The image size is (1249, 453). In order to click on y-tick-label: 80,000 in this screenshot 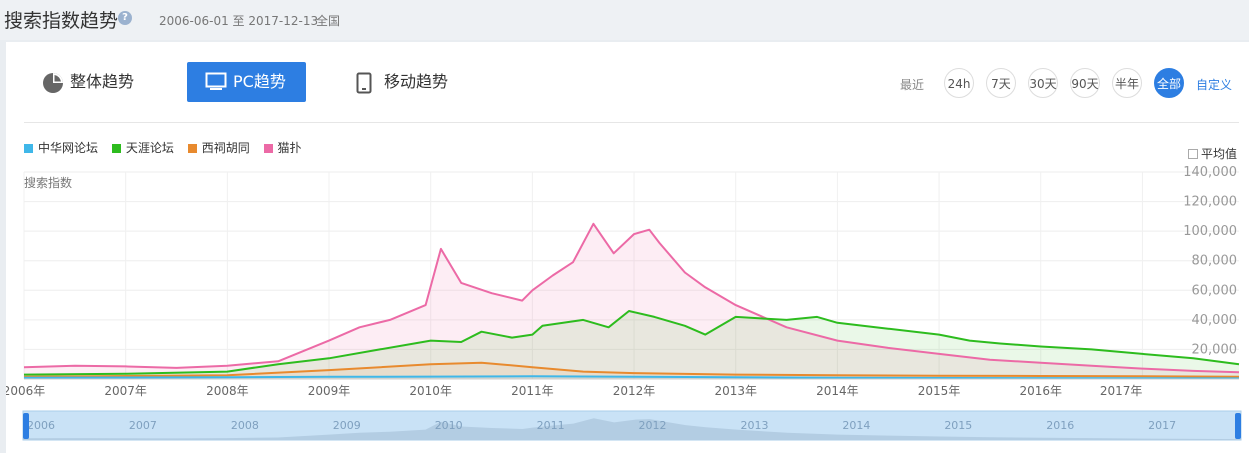, I will do `click(1215, 261)`.